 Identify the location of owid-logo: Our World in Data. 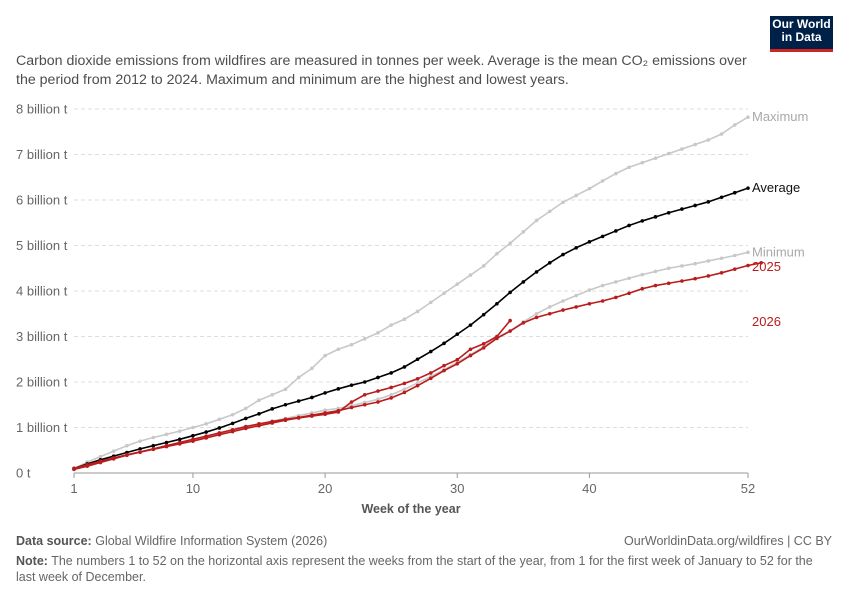
(801, 34).